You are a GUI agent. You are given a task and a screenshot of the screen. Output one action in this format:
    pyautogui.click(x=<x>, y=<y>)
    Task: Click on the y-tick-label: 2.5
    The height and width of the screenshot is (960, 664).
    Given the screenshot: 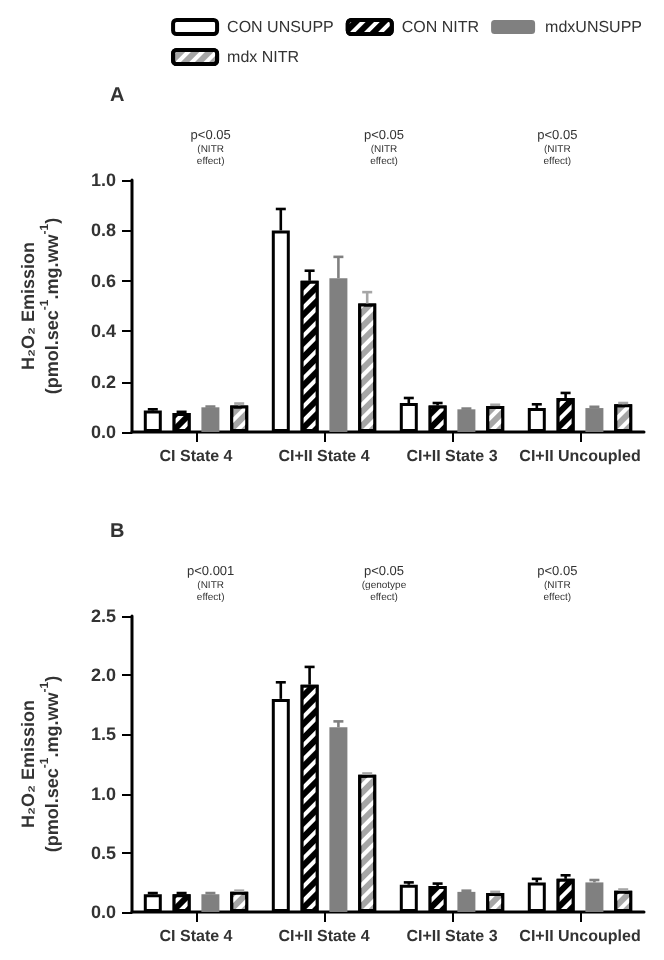 What is the action you would take?
    pyautogui.click(x=103, y=616)
    